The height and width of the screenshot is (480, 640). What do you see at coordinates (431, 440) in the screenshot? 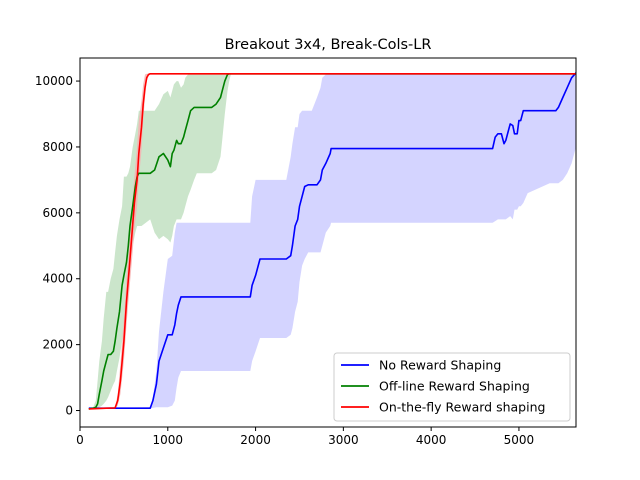
I see `x-tick-label: 4000` at bounding box center [431, 440].